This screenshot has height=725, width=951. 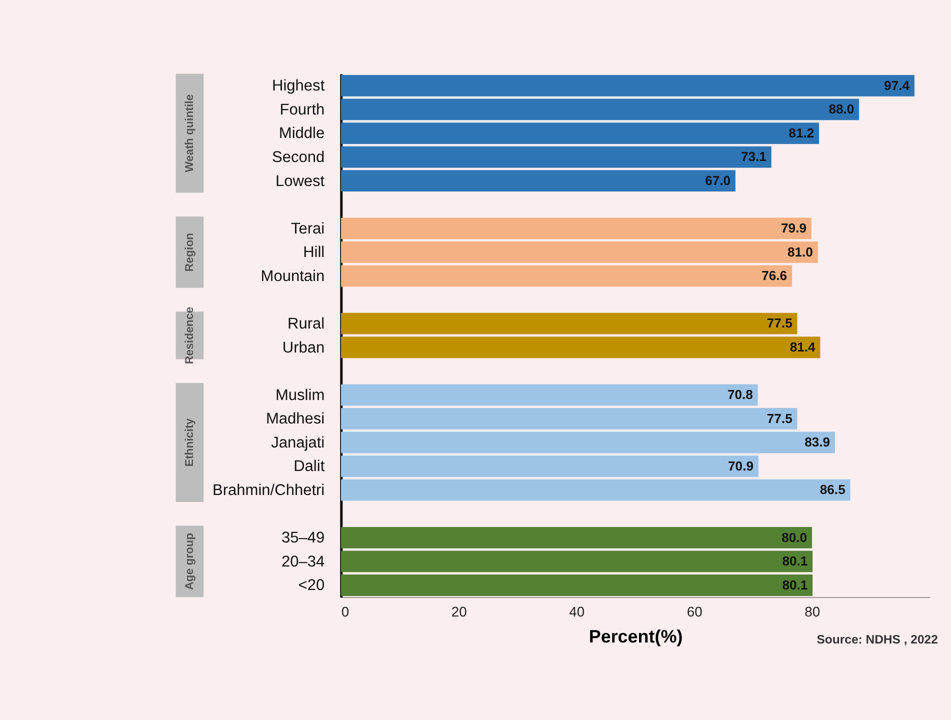 I want to click on y-tick-label: <20, so click(x=311, y=585).